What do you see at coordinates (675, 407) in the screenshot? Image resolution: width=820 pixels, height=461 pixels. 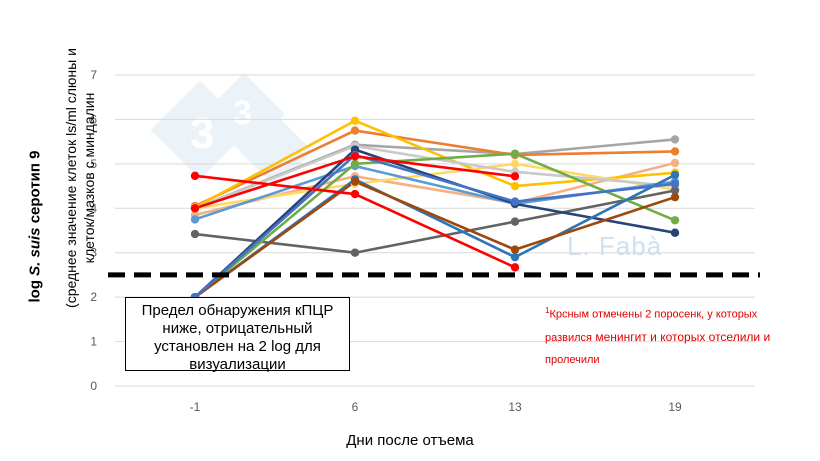 I see `x-tick-label: 19` at bounding box center [675, 407].